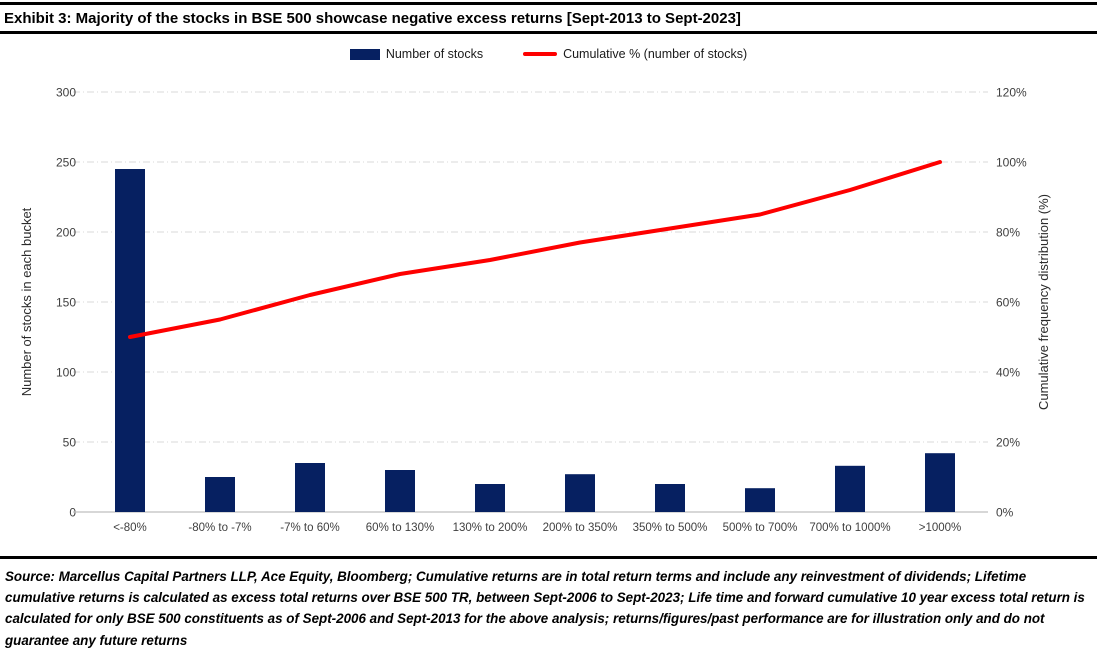 This screenshot has height=656, width=1097. Describe the element at coordinates (1005, 513) in the screenshot. I see `right-axis-tick: 0%` at that location.